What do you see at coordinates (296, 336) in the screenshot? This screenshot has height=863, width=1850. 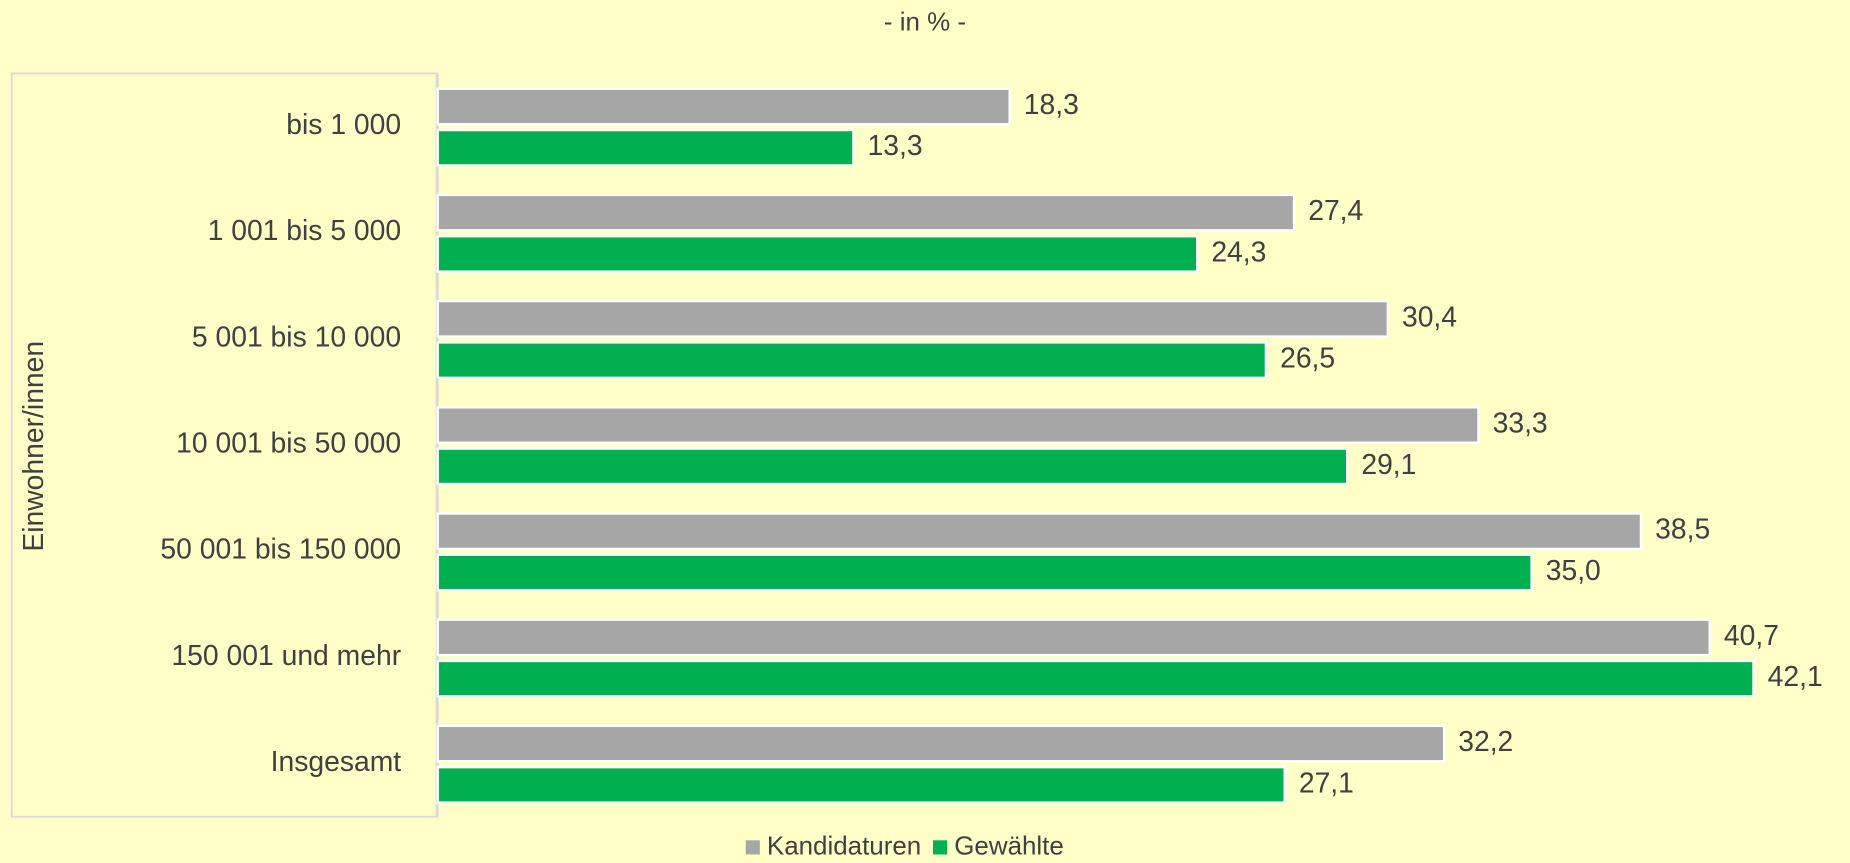 I see `category-label: 5 001 bis 10 000` at bounding box center [296, 336].